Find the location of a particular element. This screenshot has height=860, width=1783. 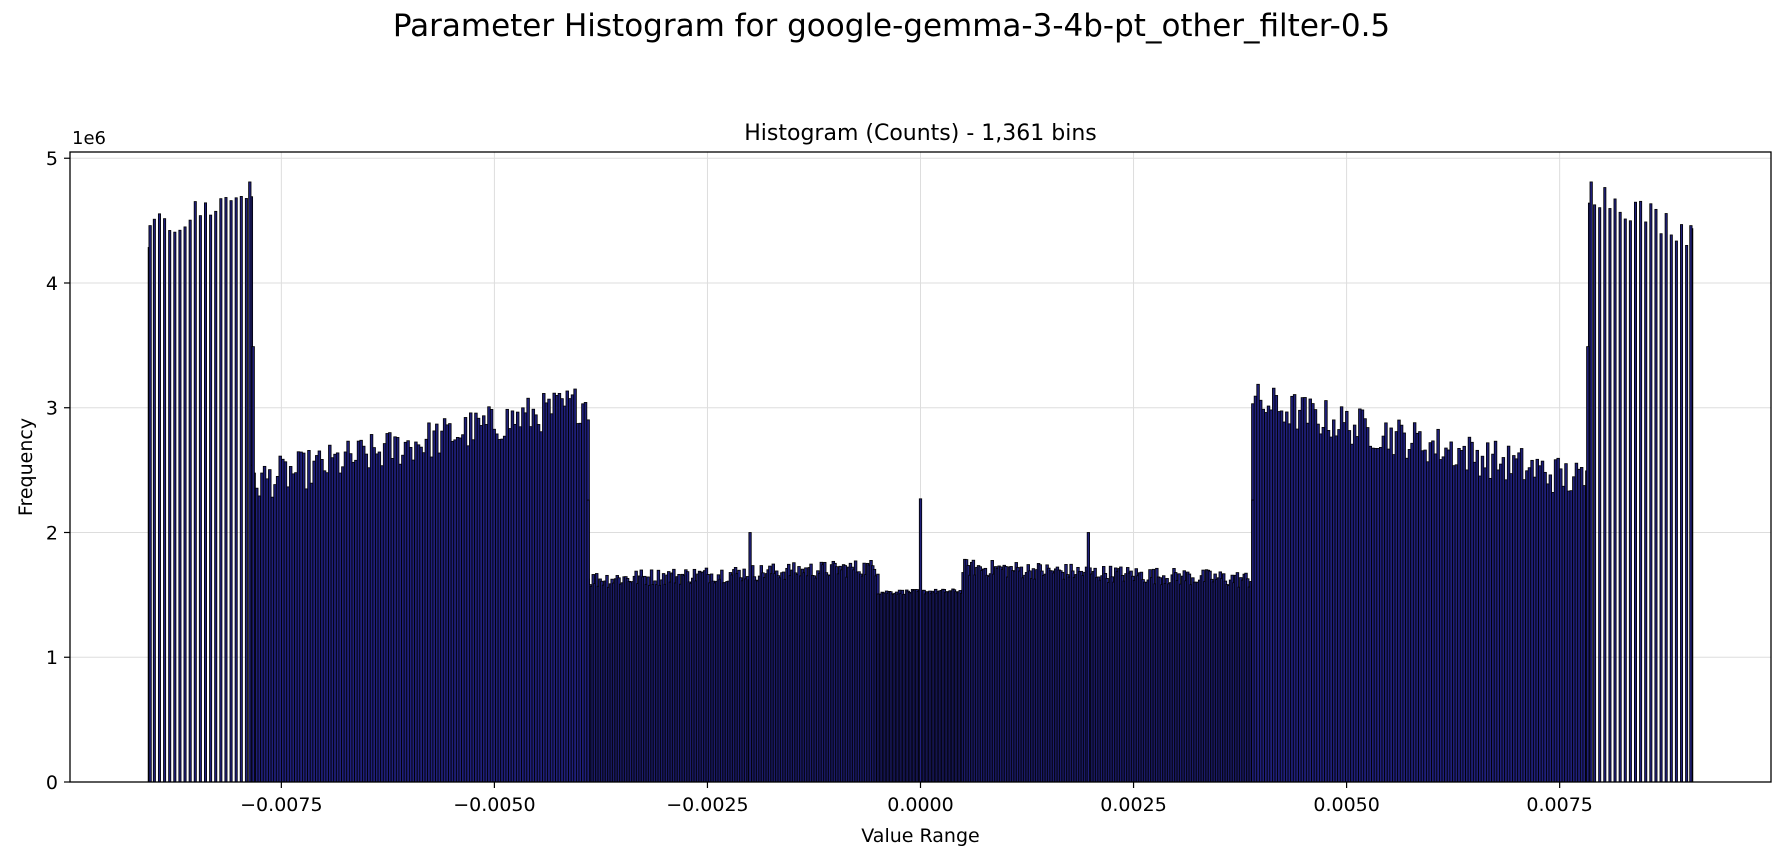

x-tick-label: 0.0075 is located at coordinates (1559, 805).